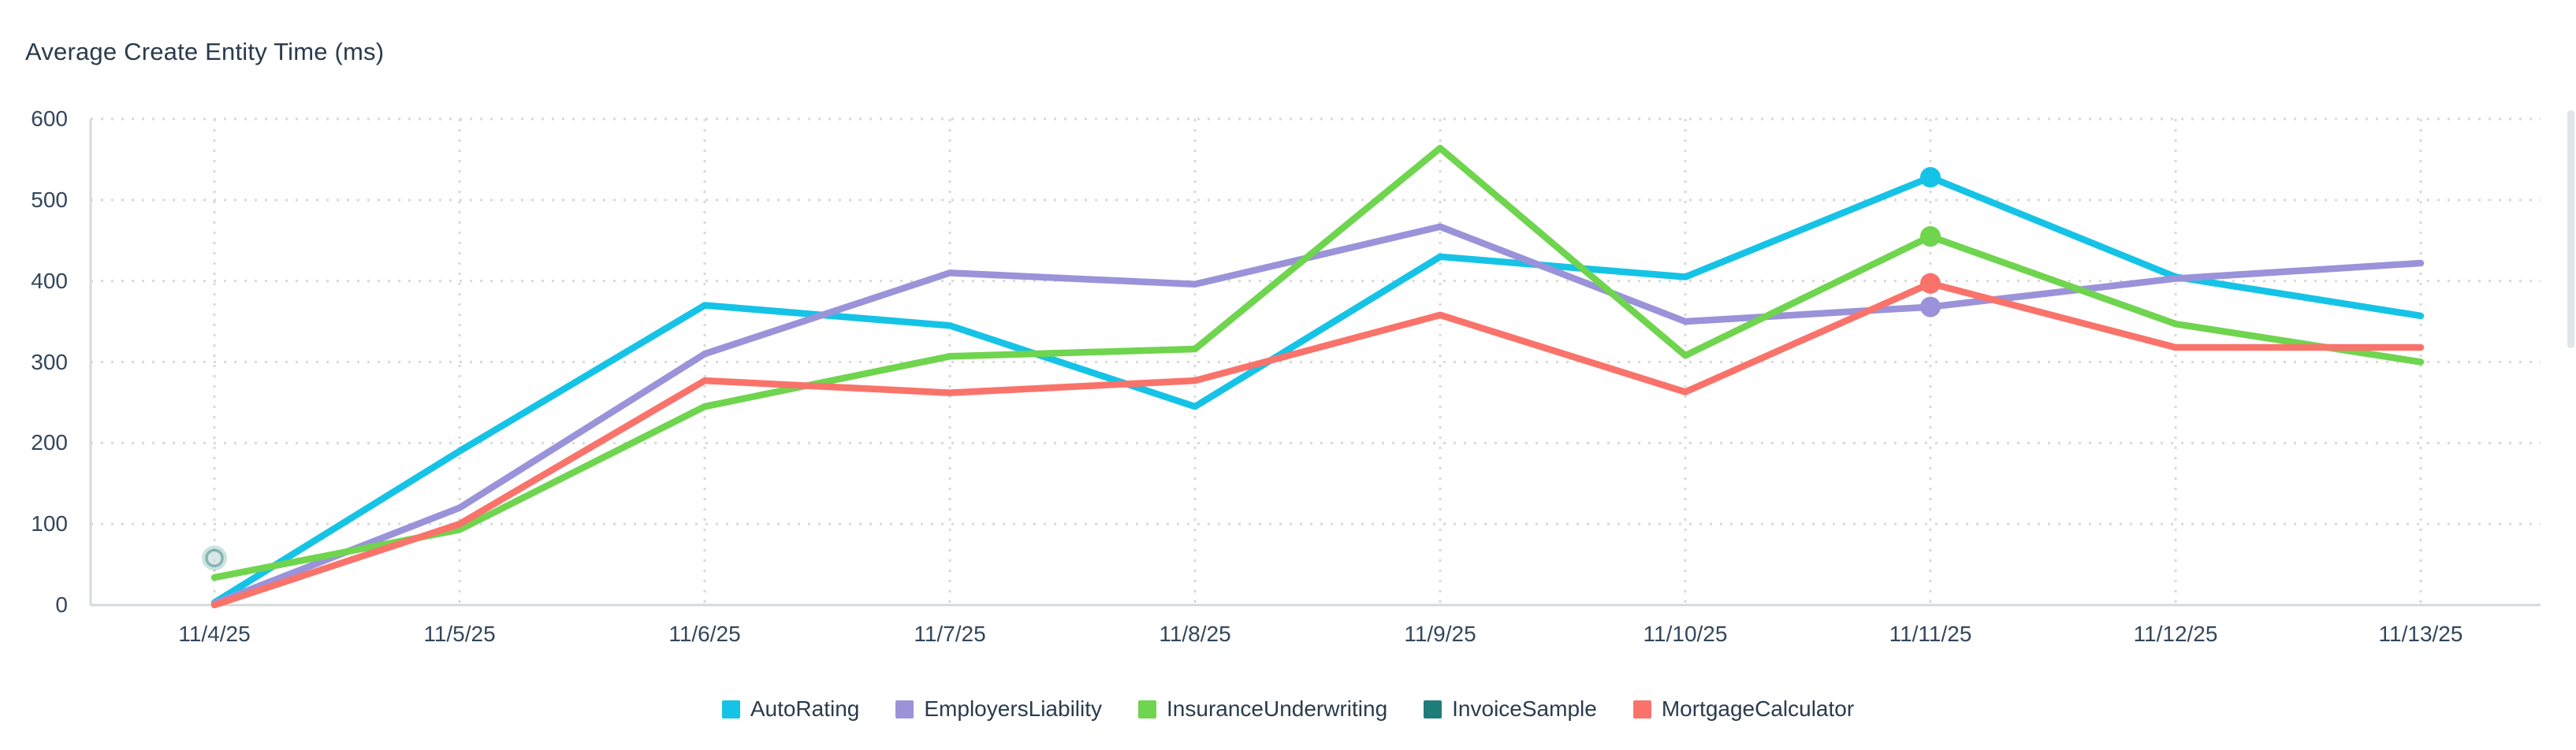 Image resolution: width=2576 pixels, height=750 pixels. I want to click on legend-item-InsuranceUnderwriting: InsuranceUnderwriting, so click(1262, 709).